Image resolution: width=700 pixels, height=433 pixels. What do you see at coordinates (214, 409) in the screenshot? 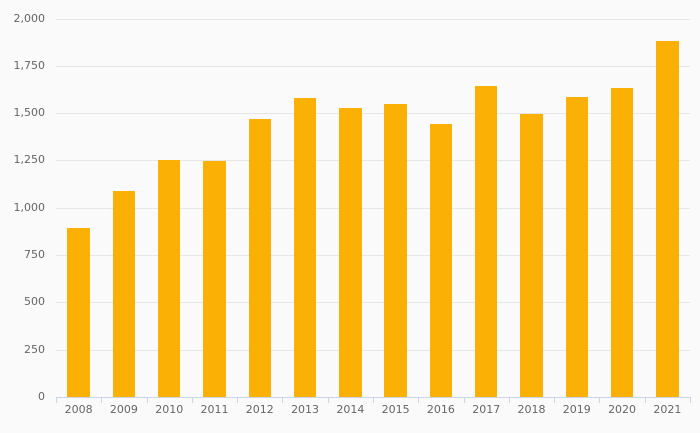
I see `x-tick-label: 2011` at bounding box center [214, 409].